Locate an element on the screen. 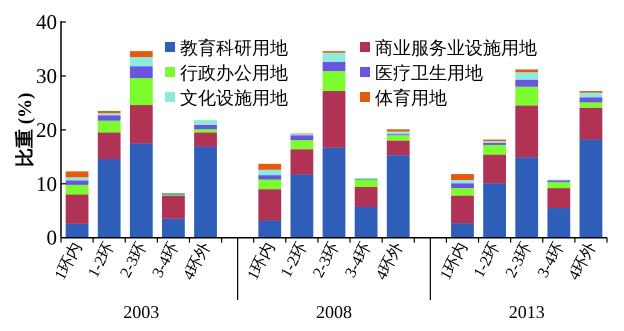  legend-label: 体育用地 is located at coordinates (411, 98).